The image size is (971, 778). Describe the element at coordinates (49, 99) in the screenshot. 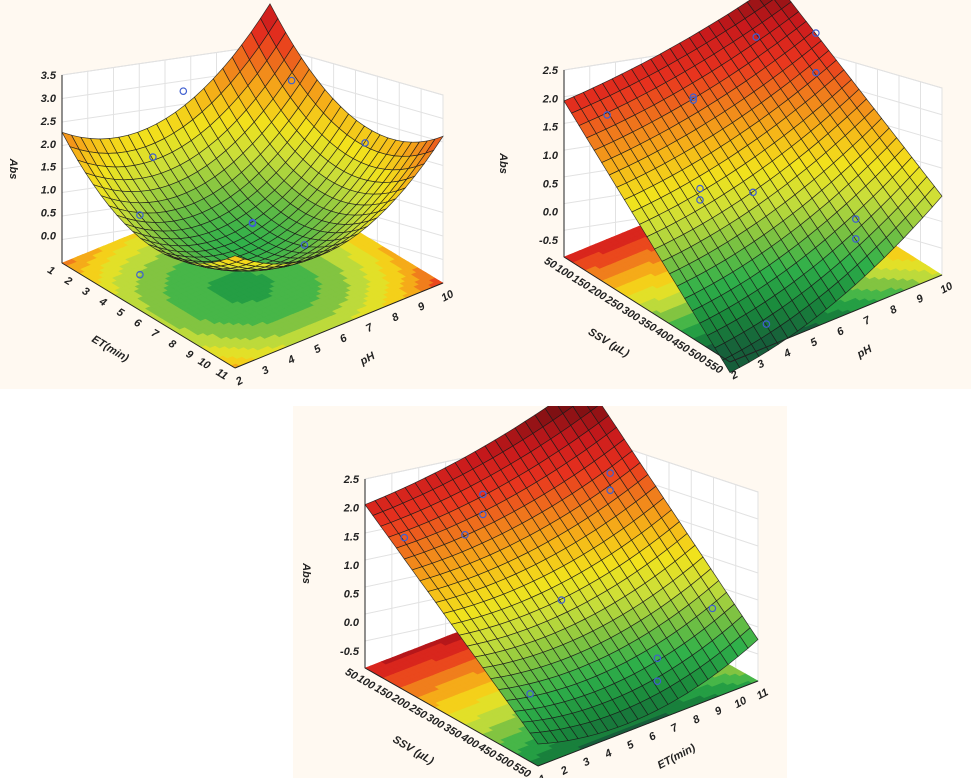

I see `z-tick-label: 3.0` at that location.